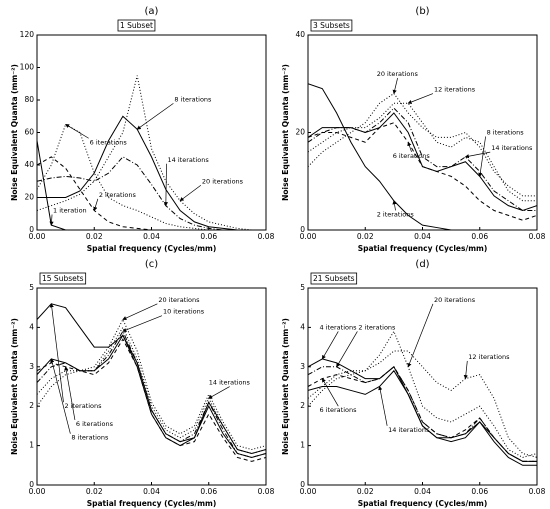 The width and height of the screenshot is (550, 509). What do you see at coordinates (31, 445) in the screenshot?
I see `y-tick-label: 1` at bounding box center [31, 445].